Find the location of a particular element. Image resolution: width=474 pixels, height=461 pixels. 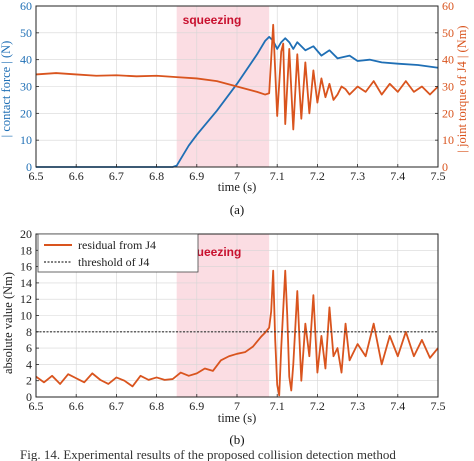

y-tick-label: 2 is located at coordinates (29, 381).